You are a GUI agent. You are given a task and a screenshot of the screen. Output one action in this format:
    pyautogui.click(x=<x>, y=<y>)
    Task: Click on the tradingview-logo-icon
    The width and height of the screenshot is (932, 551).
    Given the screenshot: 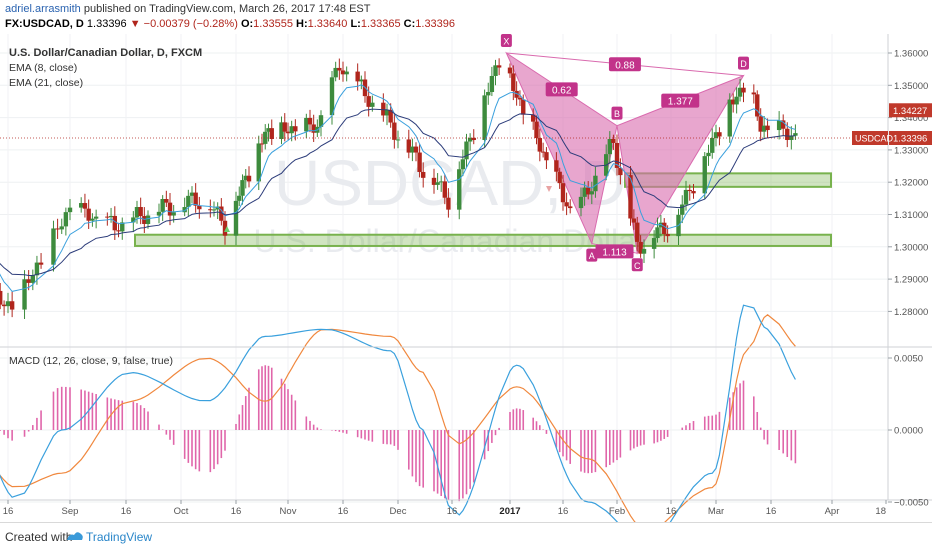 What is the action you would take?
    pyautogui.click(x=75, y=536)
    